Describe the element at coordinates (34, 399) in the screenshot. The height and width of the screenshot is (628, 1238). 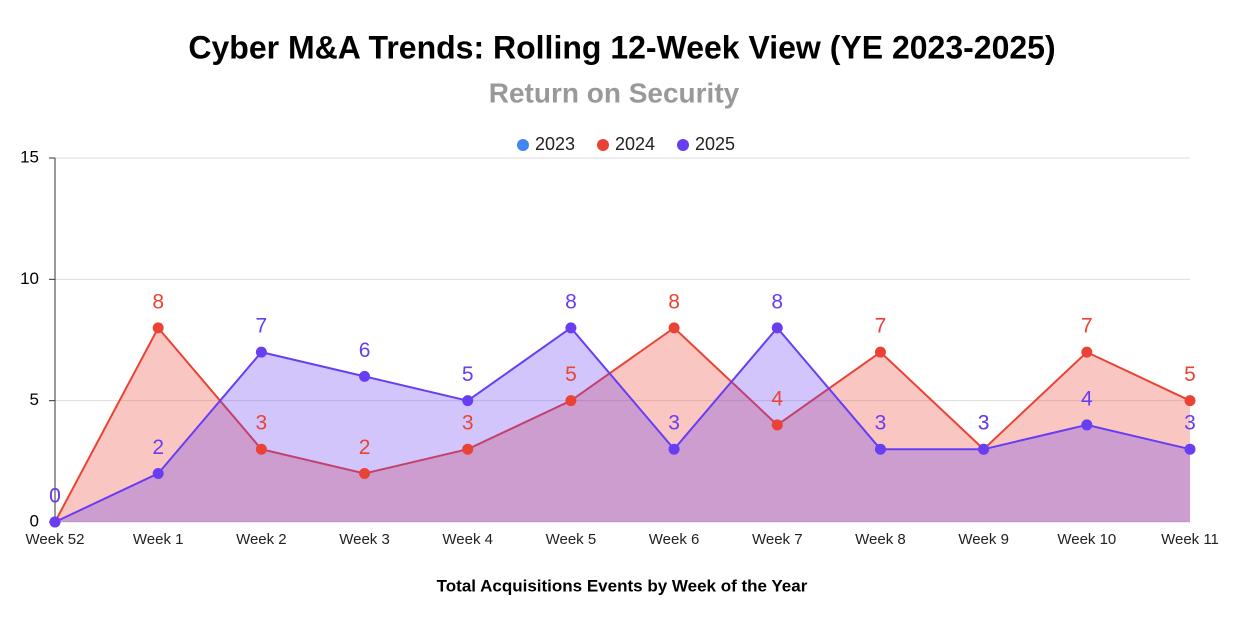
I see `y-tick-label: 5` at that location.